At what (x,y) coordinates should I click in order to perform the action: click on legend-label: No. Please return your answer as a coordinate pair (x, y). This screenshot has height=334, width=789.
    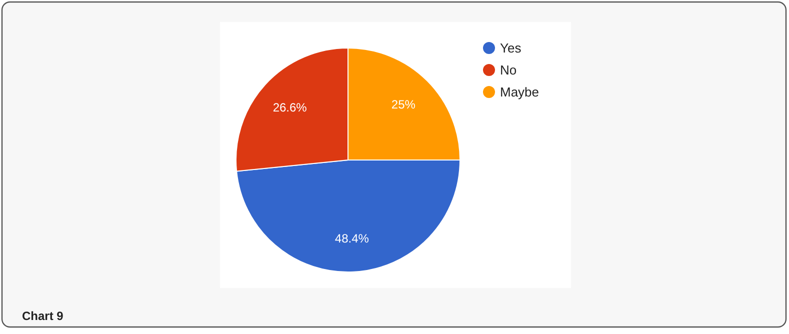
    Looking at the image, I should click on (508, 70).